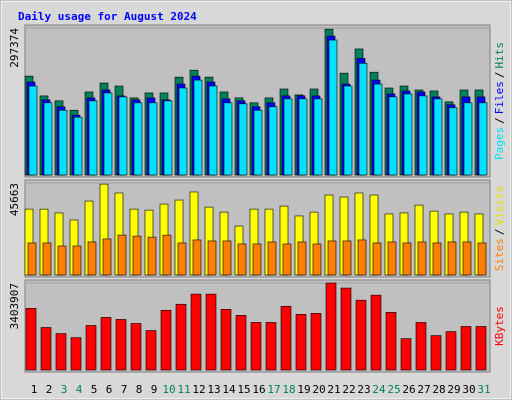  I want to click on x-tick-label: 18, so click(288, 389).